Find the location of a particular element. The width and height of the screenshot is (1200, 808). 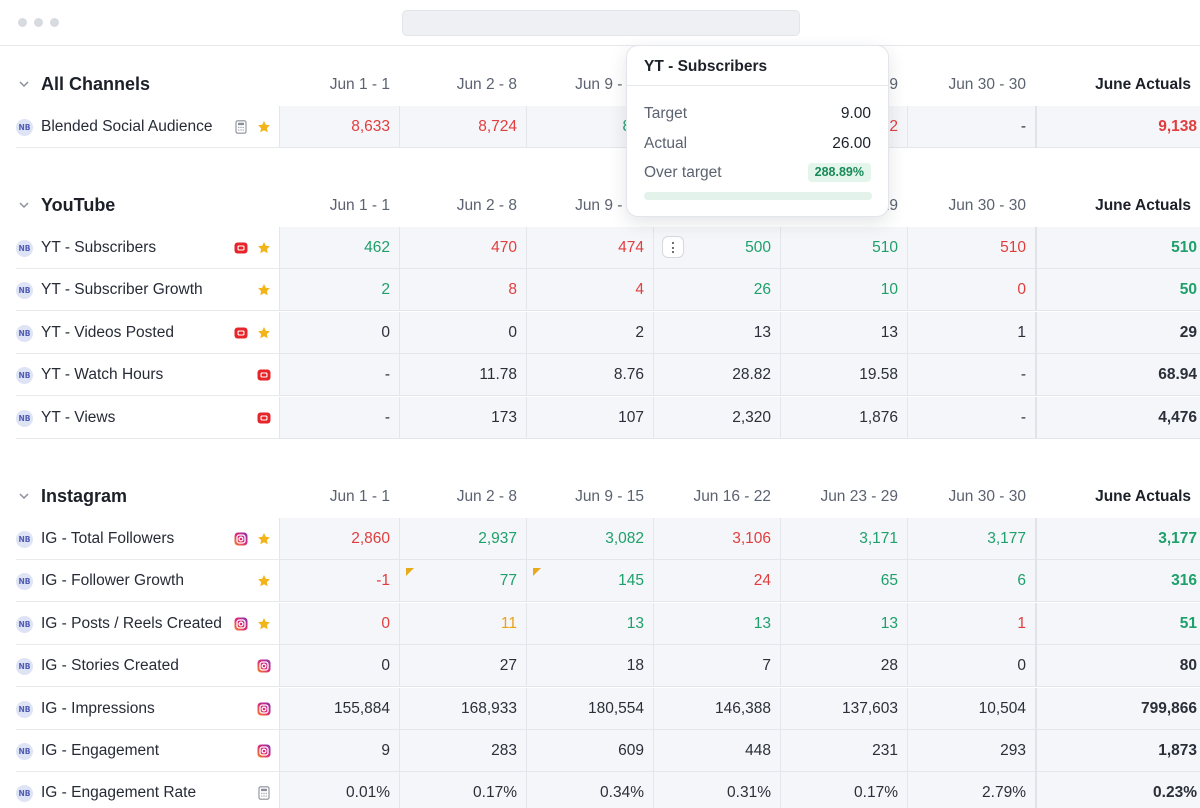

value-cell: 137,603 is located at coordinates (843, 708).